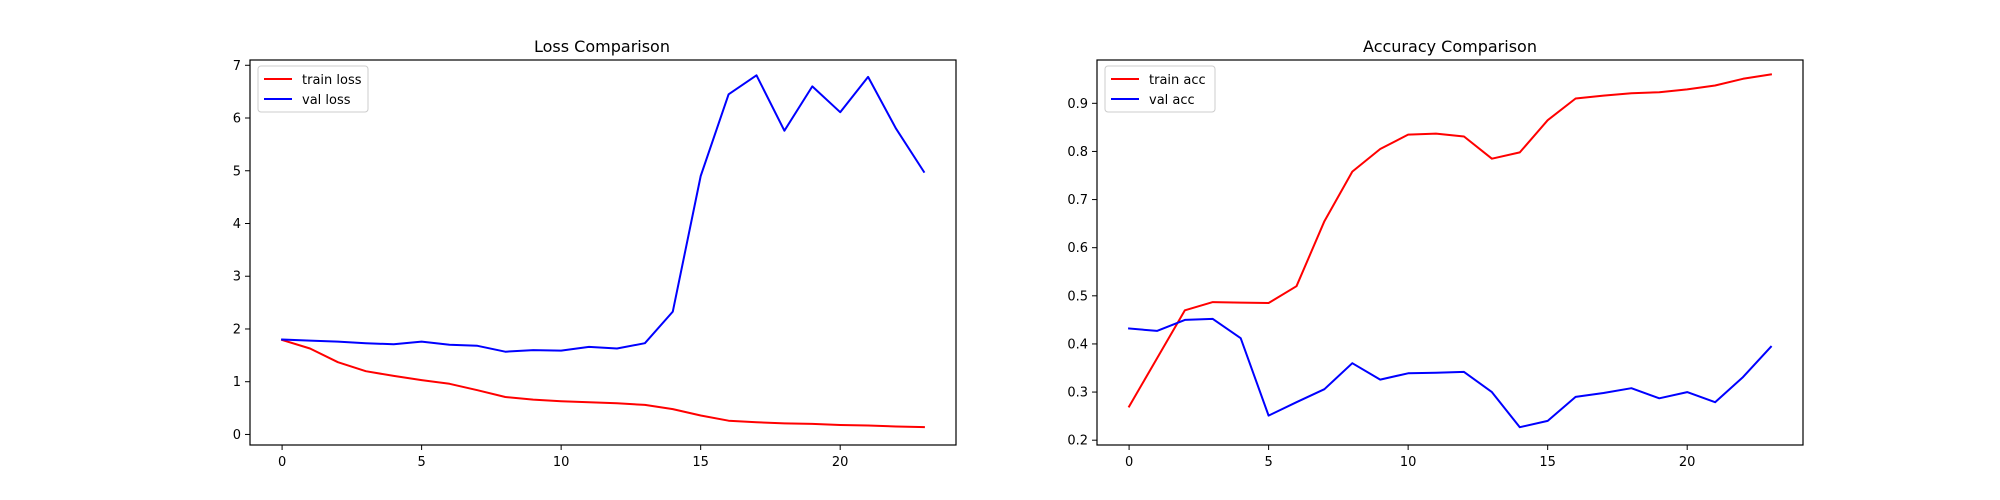 This screenshot has height=500, width=2000. Describe the element at coordinates (237, 66) in the screenshot. I see `loss-y-tick-label: 7` at that location.